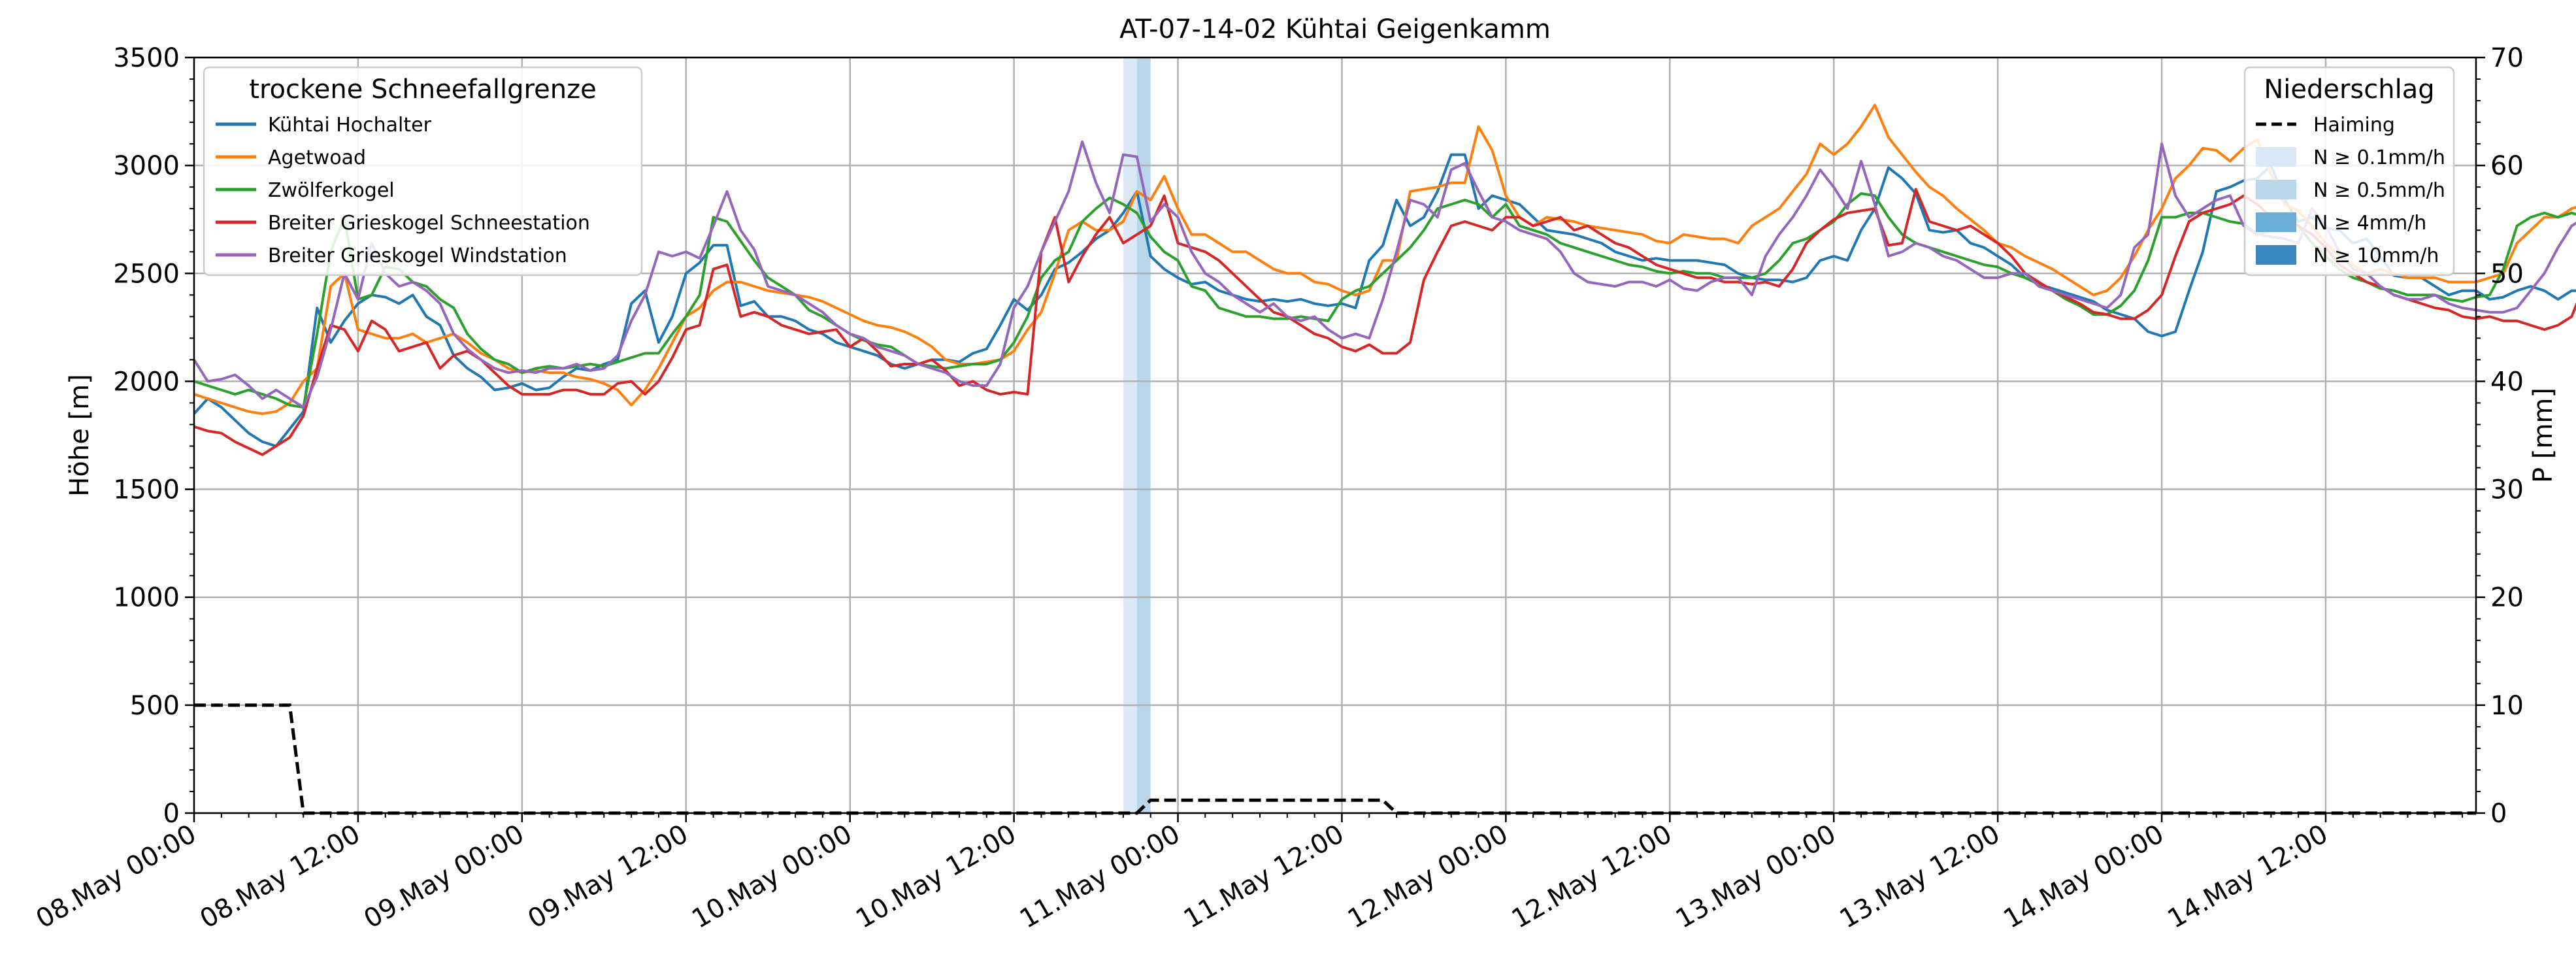  I want to click on y-right-tick-label: 0, so click(2498, 814).